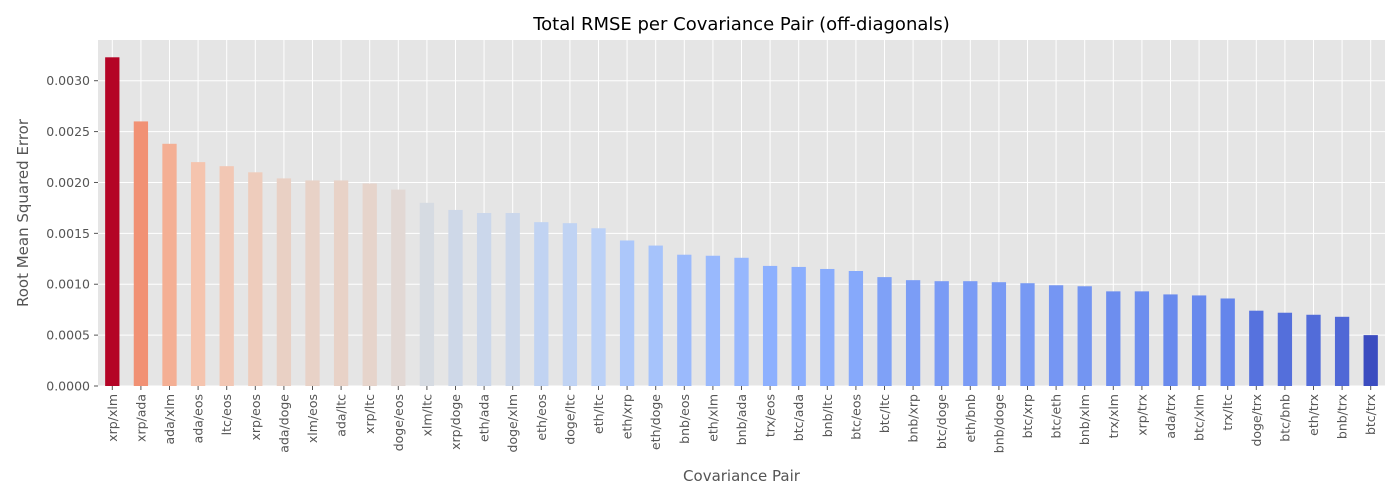 The height and width of the screenshot is (500, 1400). I want to click on bar-btc-bnb, so click(1285, 349).